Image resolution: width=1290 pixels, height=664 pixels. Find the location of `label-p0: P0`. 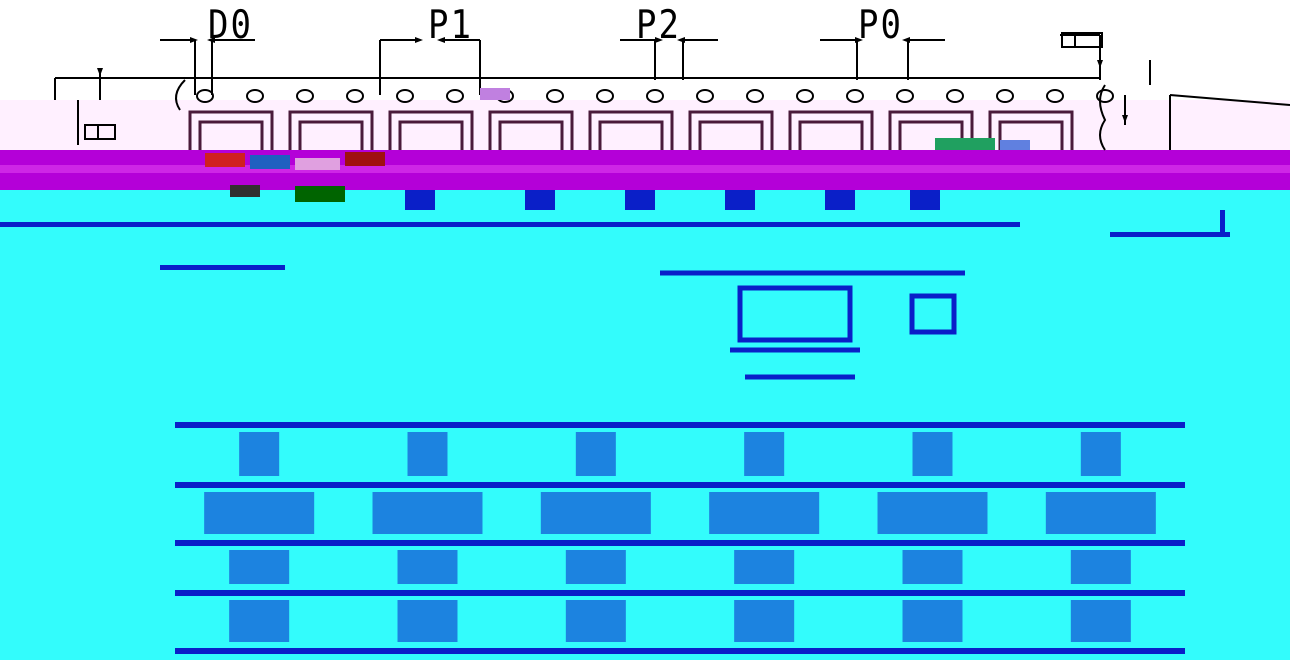

label-p0: P0 is located at coordinates (880, 25).